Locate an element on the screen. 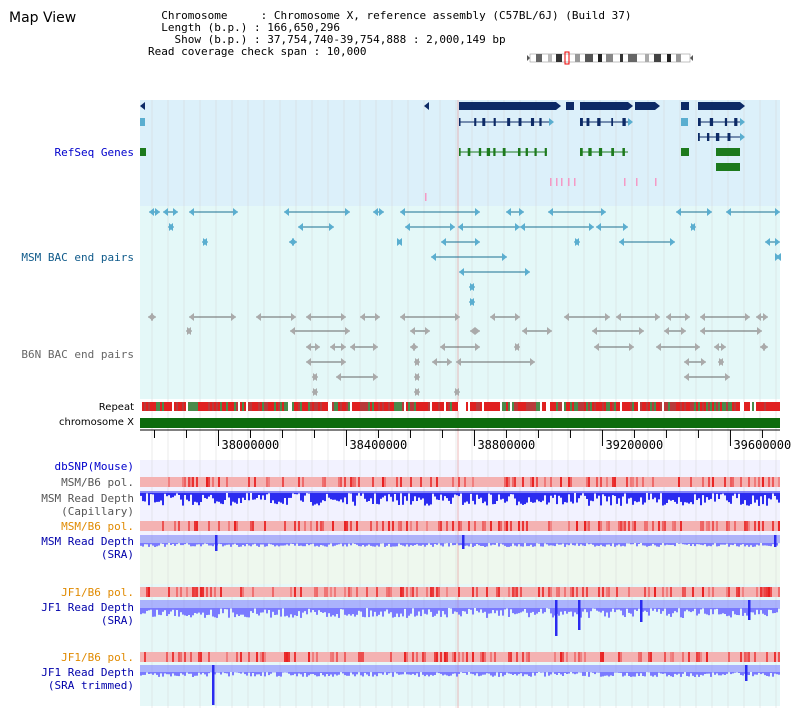 The height and width of the screenshot is (715, 800). dbsnp-label: dbSNP(Mouse) is located at coordinates (94, 466).